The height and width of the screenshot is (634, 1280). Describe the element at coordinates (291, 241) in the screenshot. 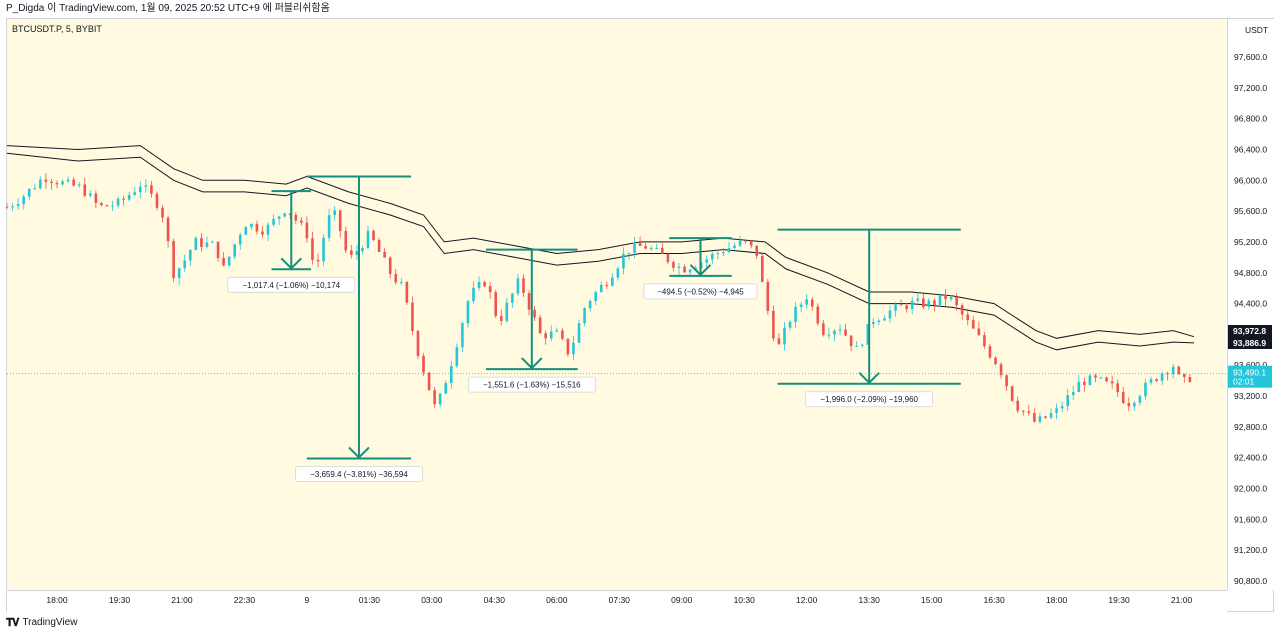

I see `price-range-measure: −1,017.4 (−1.06%) −10,174` at that location.